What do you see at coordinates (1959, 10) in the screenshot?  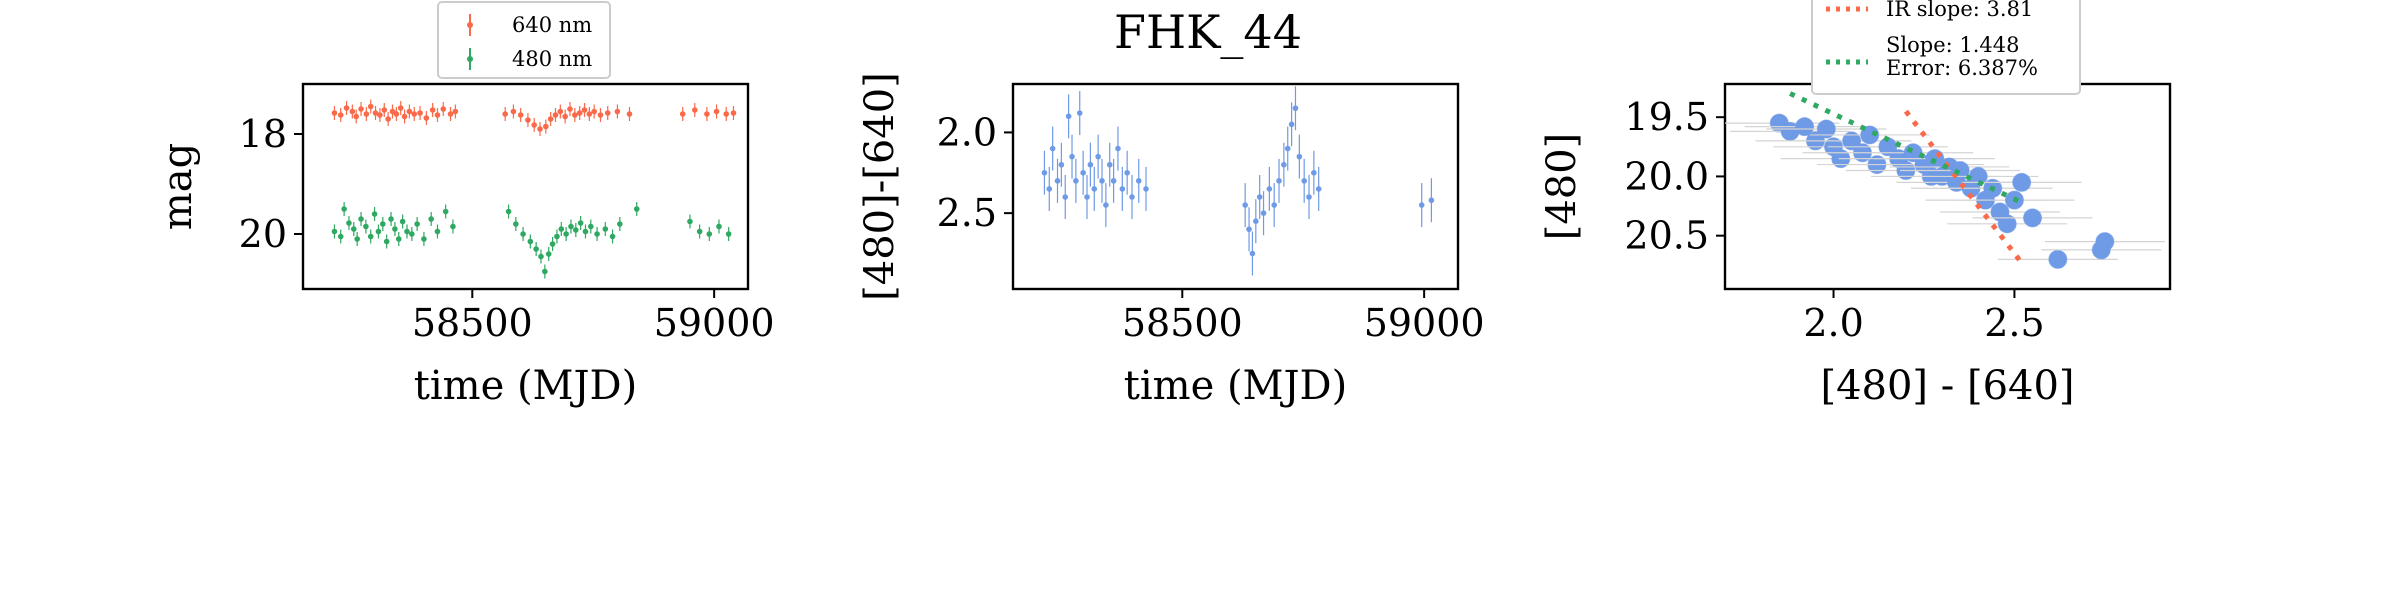 I see `legend-label-ir-slope: IR slope: 3.81` at bounding box center [1959, 10].